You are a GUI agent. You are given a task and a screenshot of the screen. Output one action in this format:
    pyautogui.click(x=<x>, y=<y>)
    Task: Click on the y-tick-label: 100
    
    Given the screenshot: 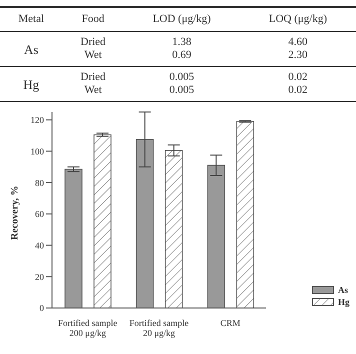 What is the action you would take?
    pyautogui.click(x=37, y=151)
    